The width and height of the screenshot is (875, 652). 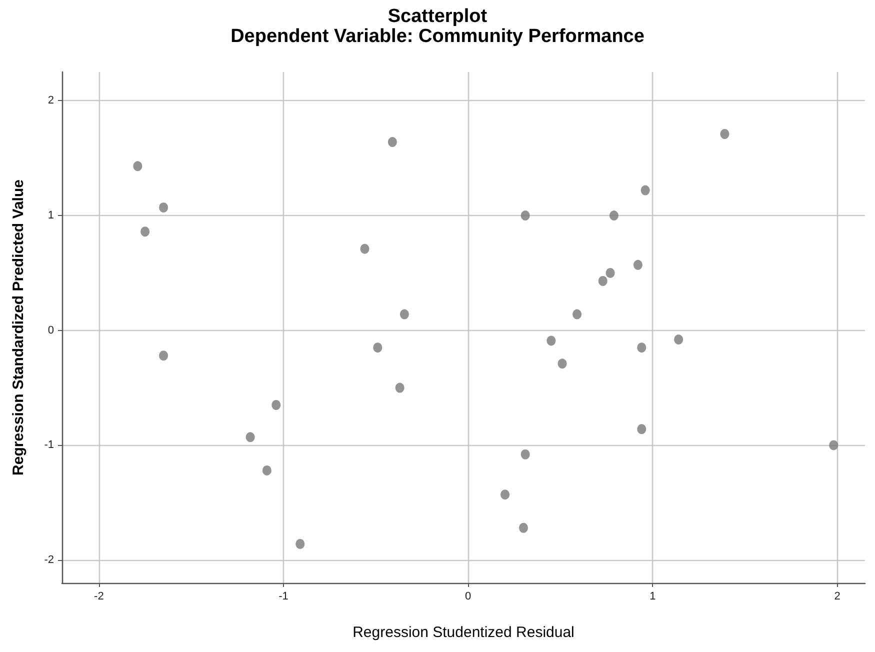 I want to click on y-tick-label: -2, so click(x=49, y=560).